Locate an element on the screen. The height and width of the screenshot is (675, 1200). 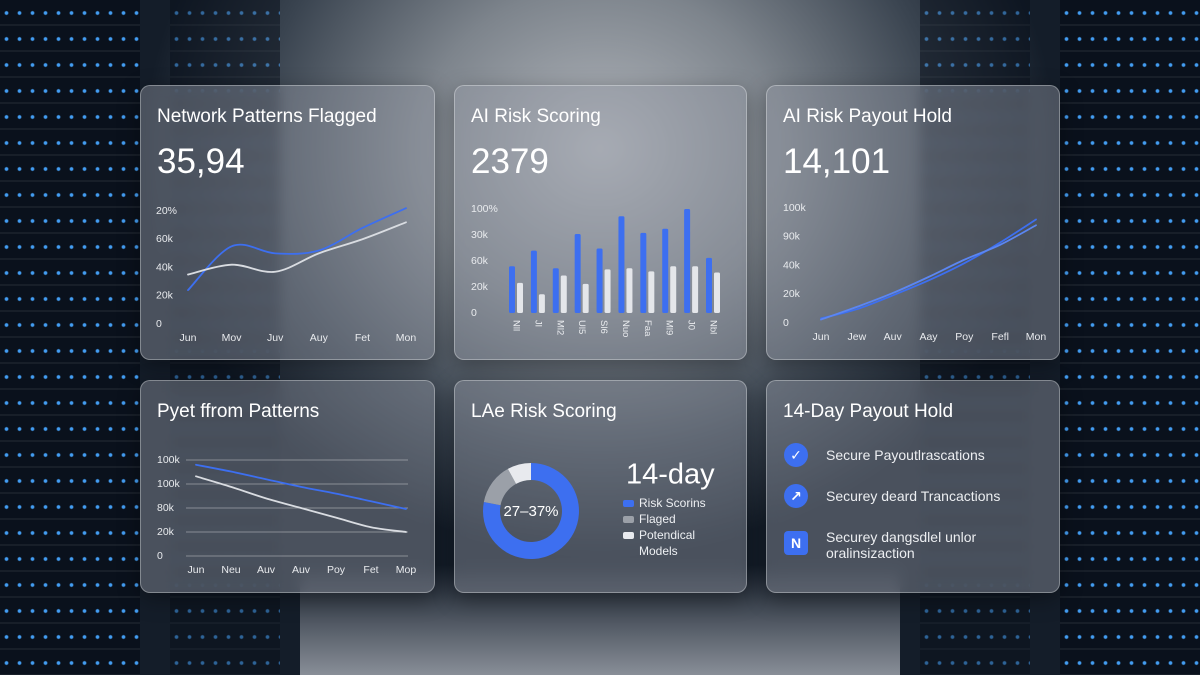
x-tick-label: Aay is located at coordinates (928, 337).